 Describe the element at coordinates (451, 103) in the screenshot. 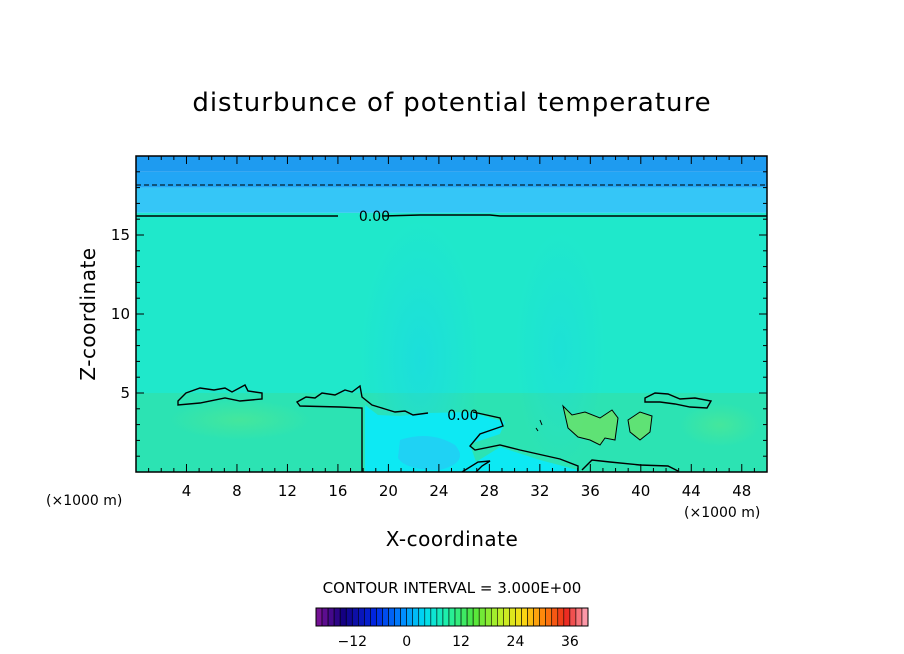

I see `chart-title: disturbunce of potential temperature` at that location.